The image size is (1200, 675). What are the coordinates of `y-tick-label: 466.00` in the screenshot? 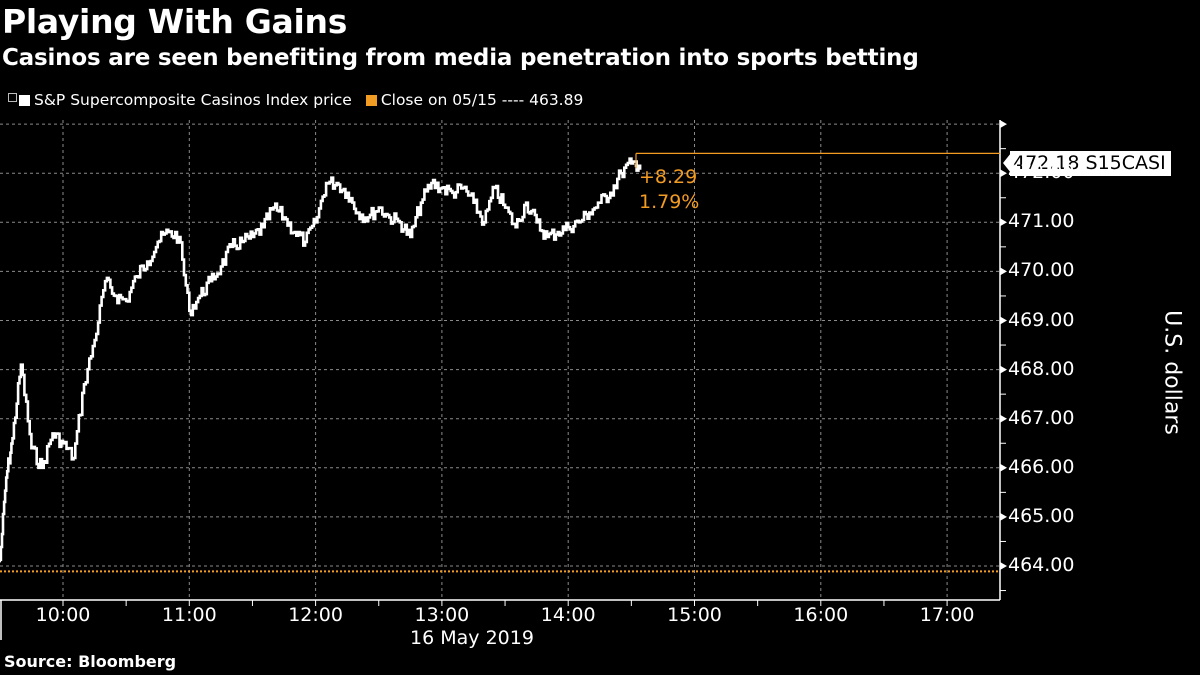 It's located at (1041, 466).